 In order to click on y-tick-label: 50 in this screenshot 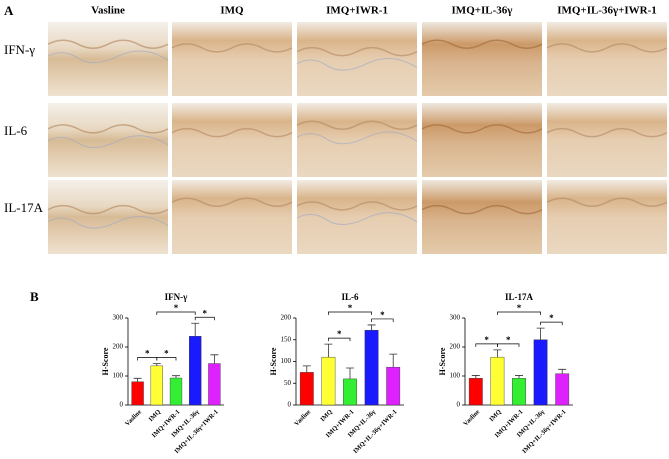, I will do `click(288, 383)`.